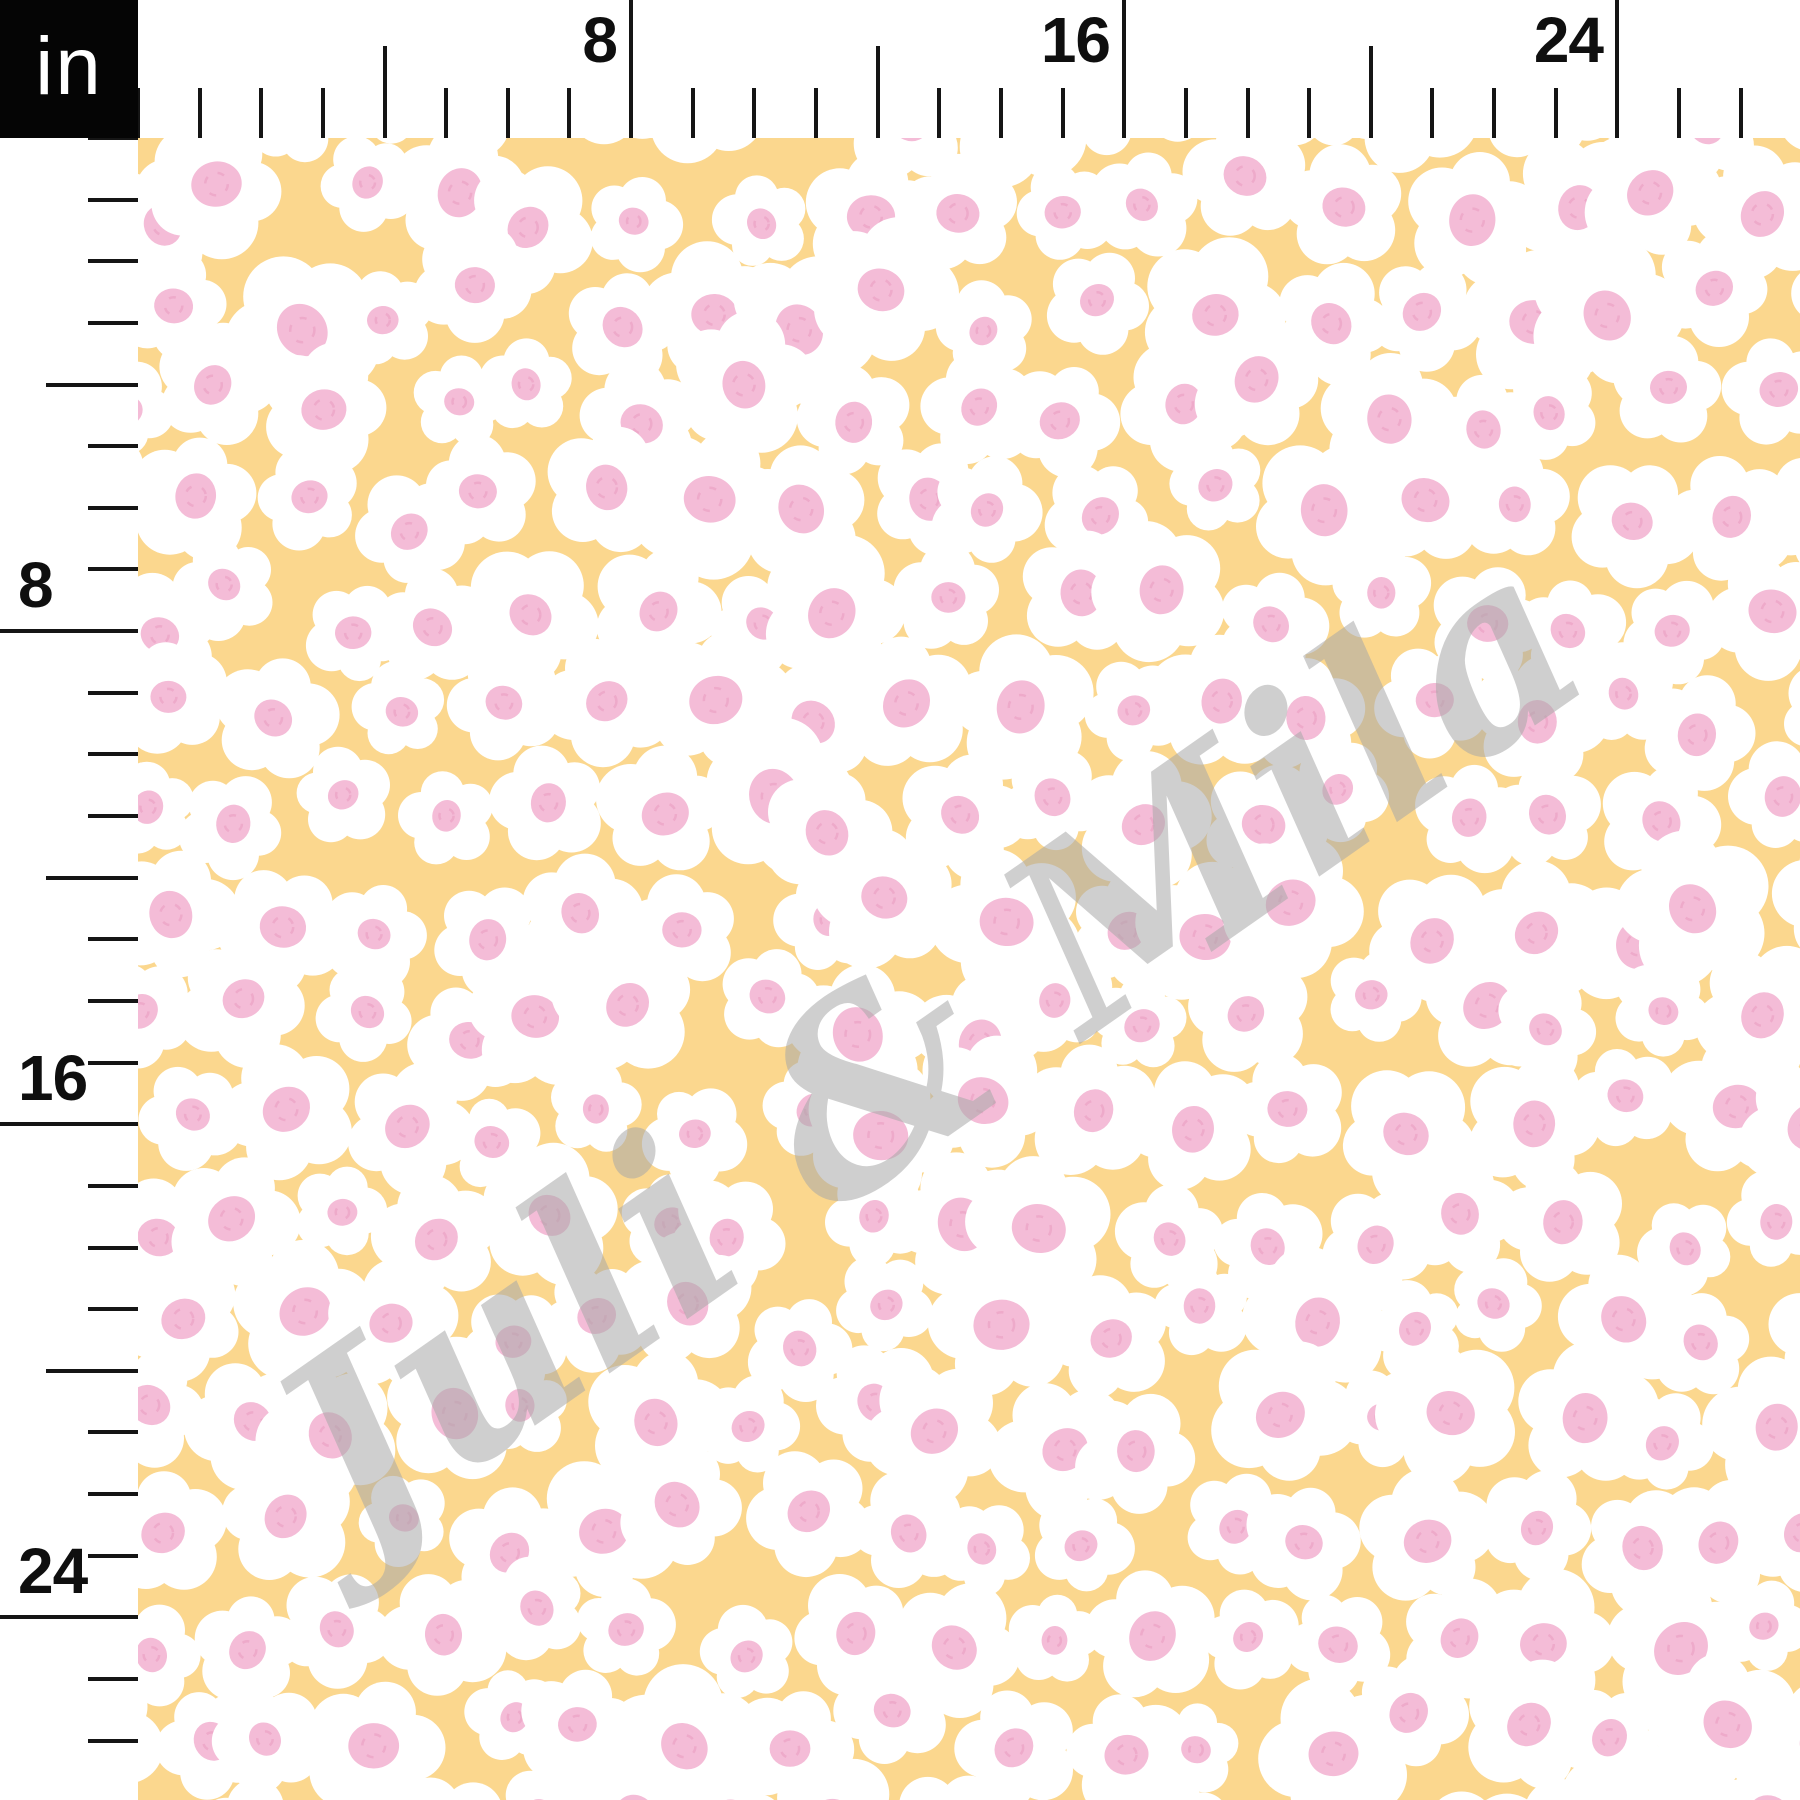 This screenshot has height=1800, width=1800. I want to click on ruler-unit-label: in, so click(69, 66).